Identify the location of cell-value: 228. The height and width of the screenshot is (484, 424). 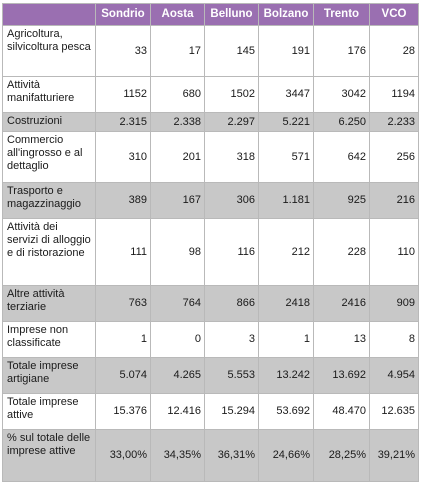
(341, 252).